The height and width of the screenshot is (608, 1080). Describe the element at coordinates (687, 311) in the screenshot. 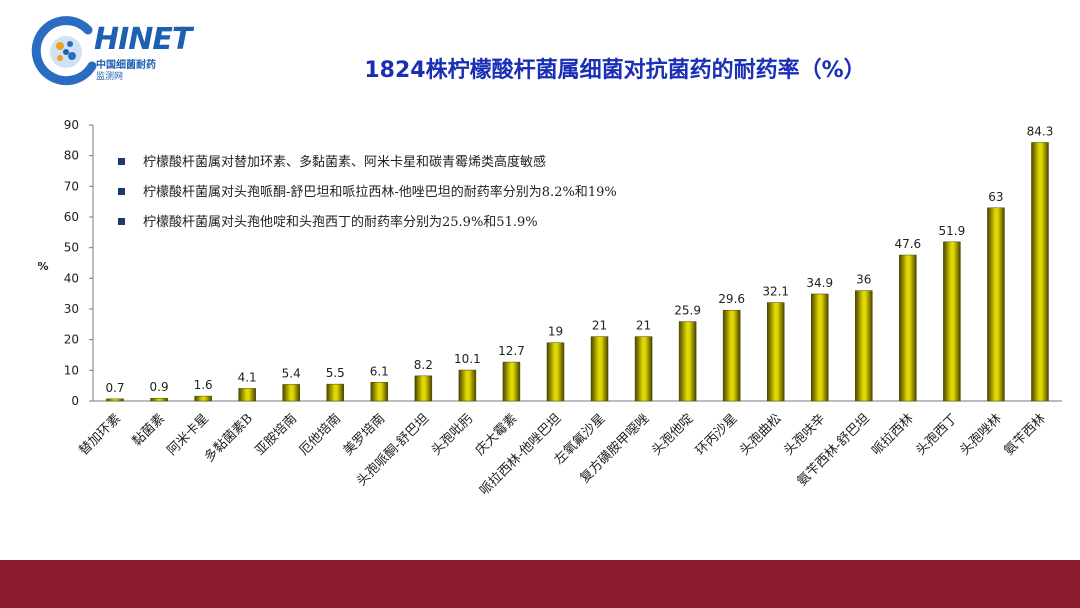

I see `data-label: 25.9` at that location.